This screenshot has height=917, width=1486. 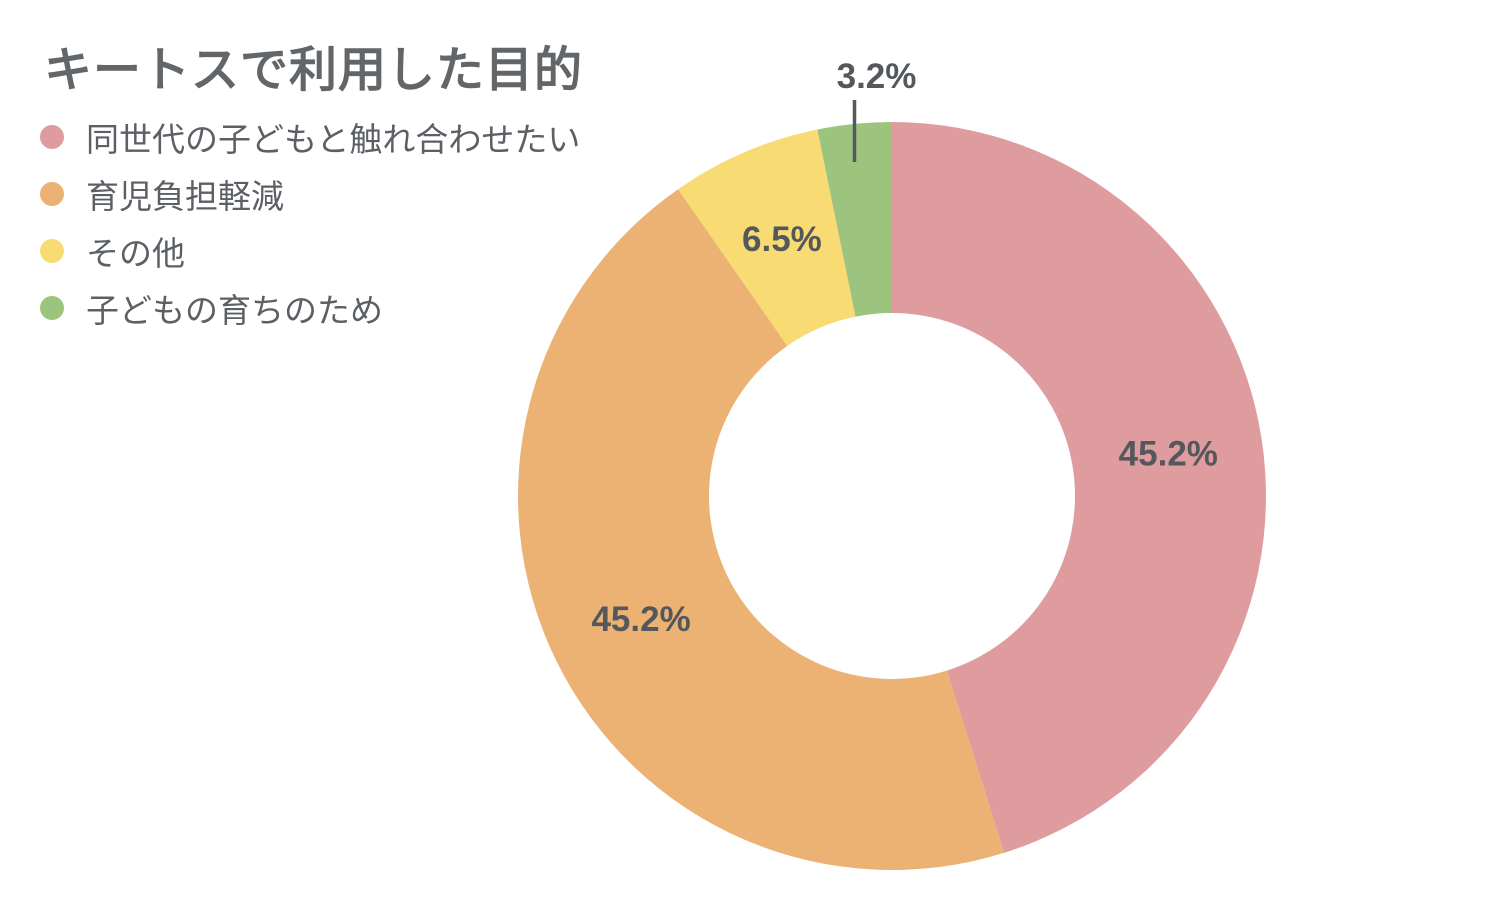 I want to click on slice-value-label: 6.5%, so click(x=782, y=239).